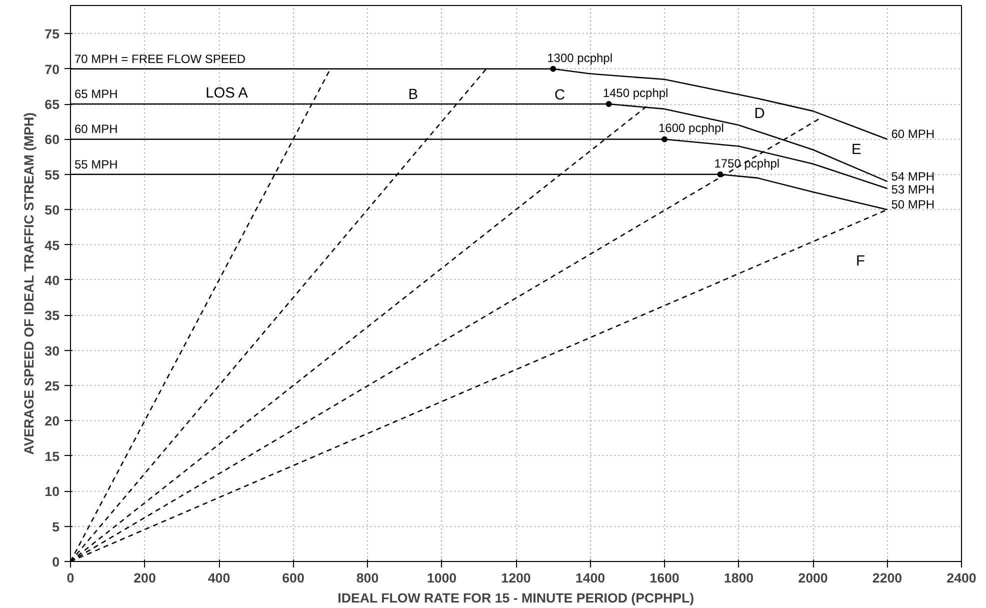  Describe the element at coordinates (56, 562) in the screenshot. I see `y-tick-label: 0` at that location.